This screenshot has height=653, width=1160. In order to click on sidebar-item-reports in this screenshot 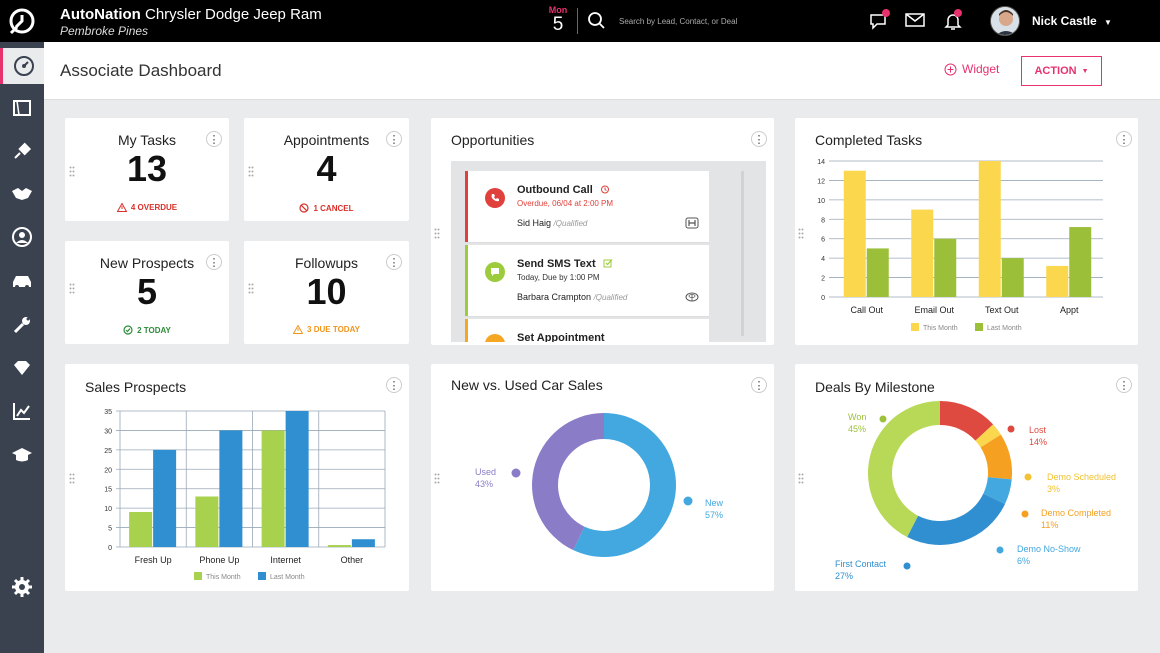, I will do `click(22, 411)`.